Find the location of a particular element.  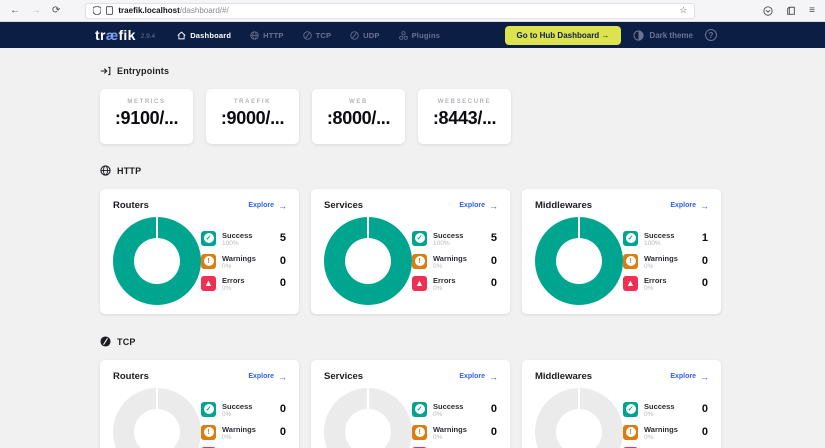

pocket-icon is located at coordinates (768, 10).